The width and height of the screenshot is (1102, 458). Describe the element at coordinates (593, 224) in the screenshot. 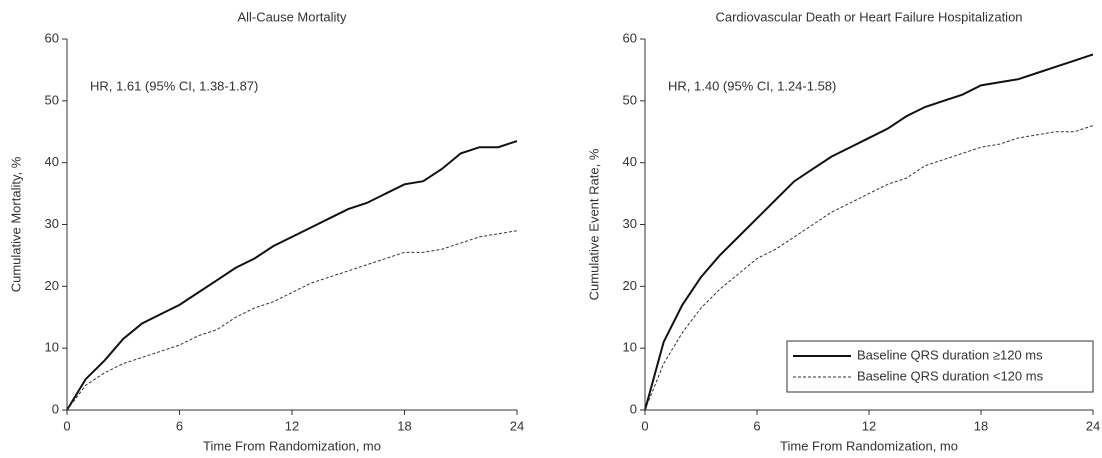

I see `y-axis-label: Cumulative Event Rate, %` at that location.